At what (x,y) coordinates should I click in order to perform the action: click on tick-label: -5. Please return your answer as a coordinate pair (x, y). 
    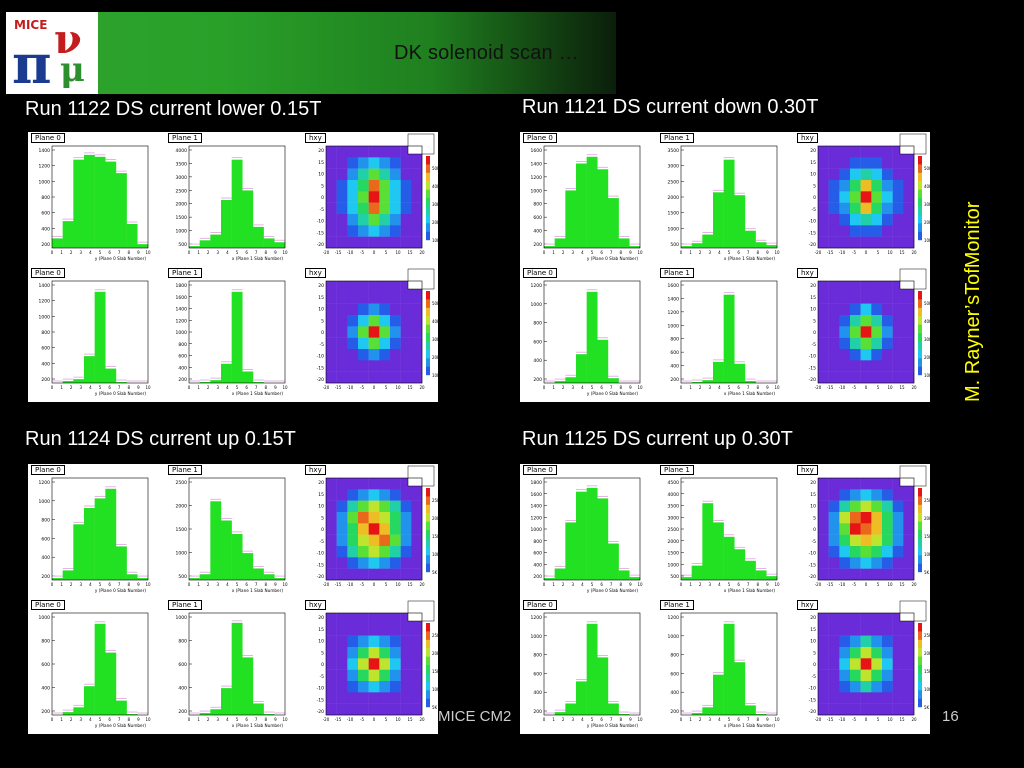
    Looking at the image, I should click on (814, 210).